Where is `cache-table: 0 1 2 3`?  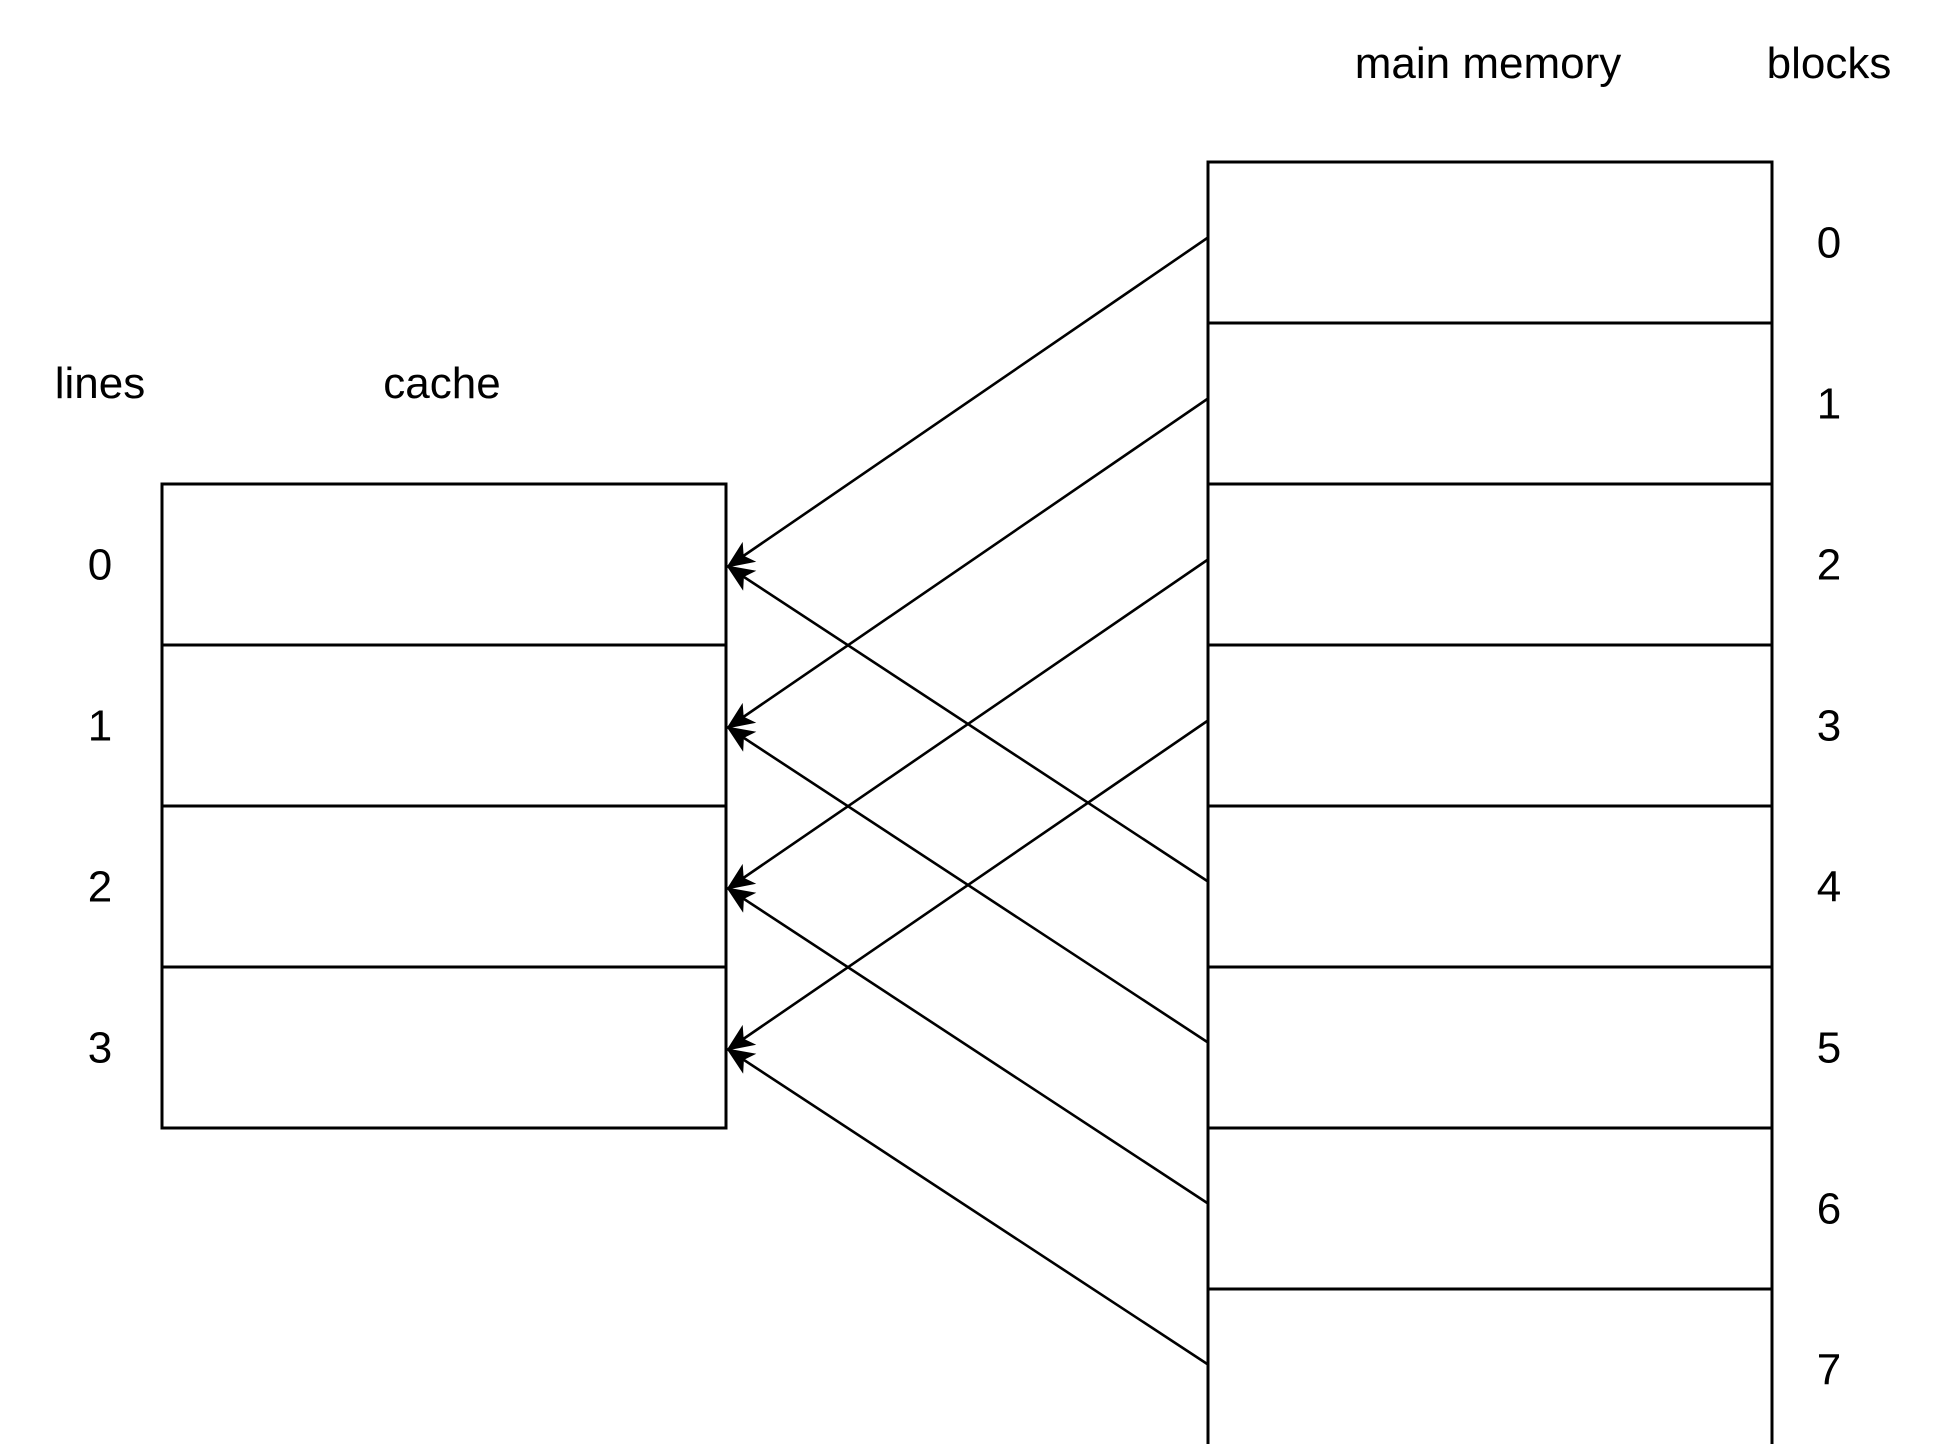
cache-table: 0 1 2 3 is located at coordinates (408, 806).